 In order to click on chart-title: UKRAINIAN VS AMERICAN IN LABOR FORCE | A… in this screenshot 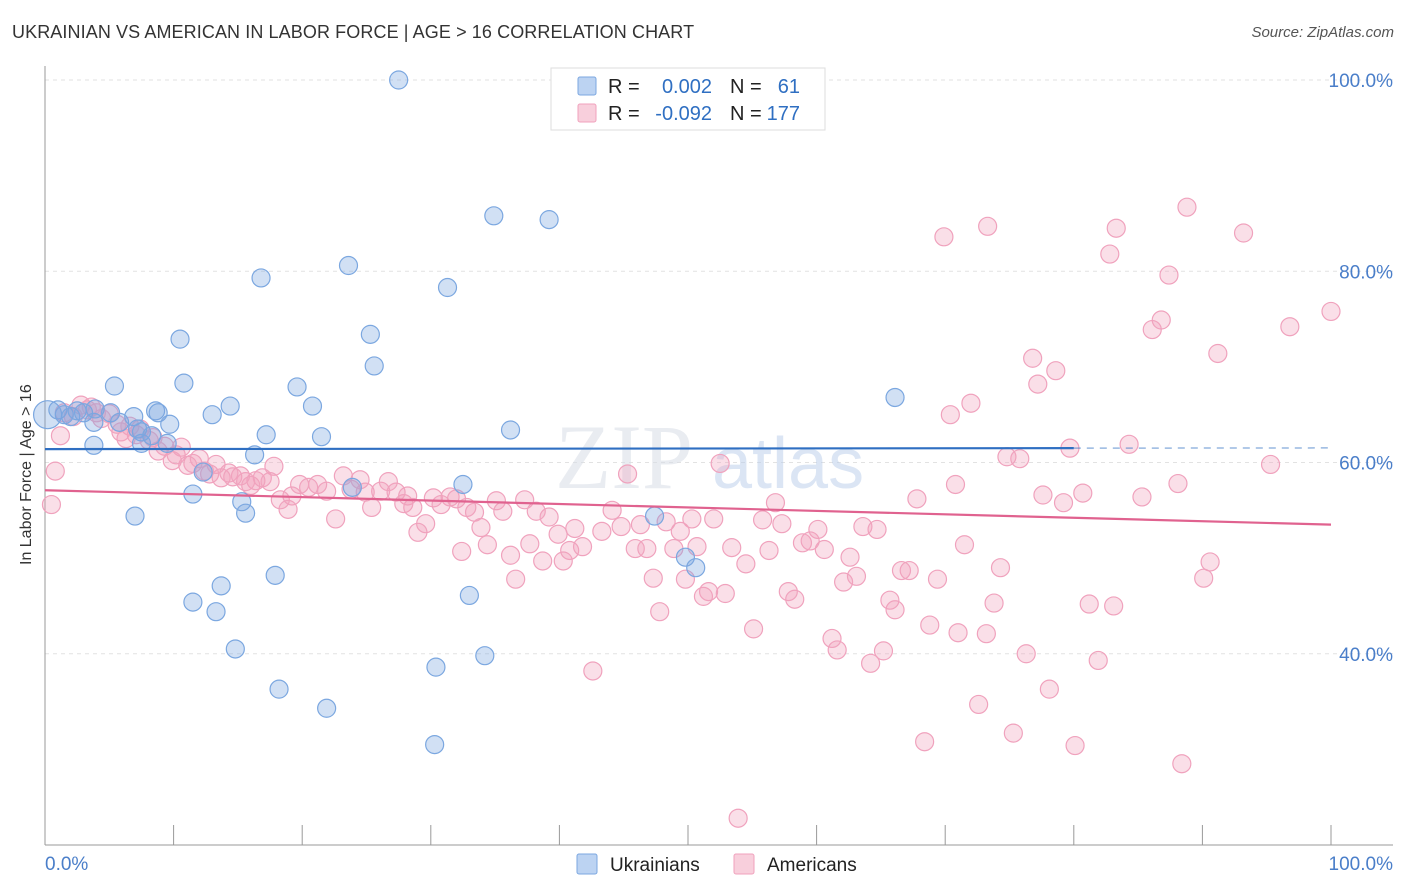, I will do `click(353, 32)`.